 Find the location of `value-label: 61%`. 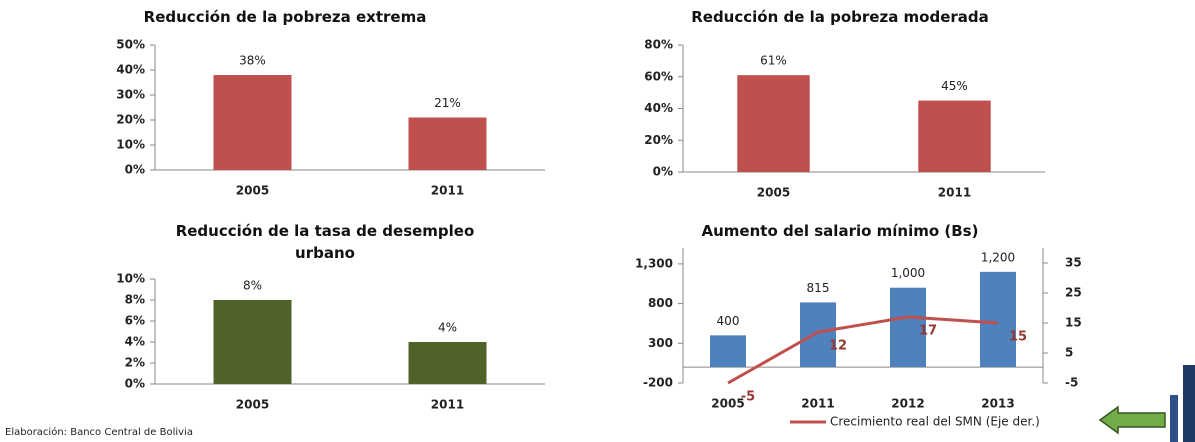

value-label: 61% is located at coordinates (773, 61).